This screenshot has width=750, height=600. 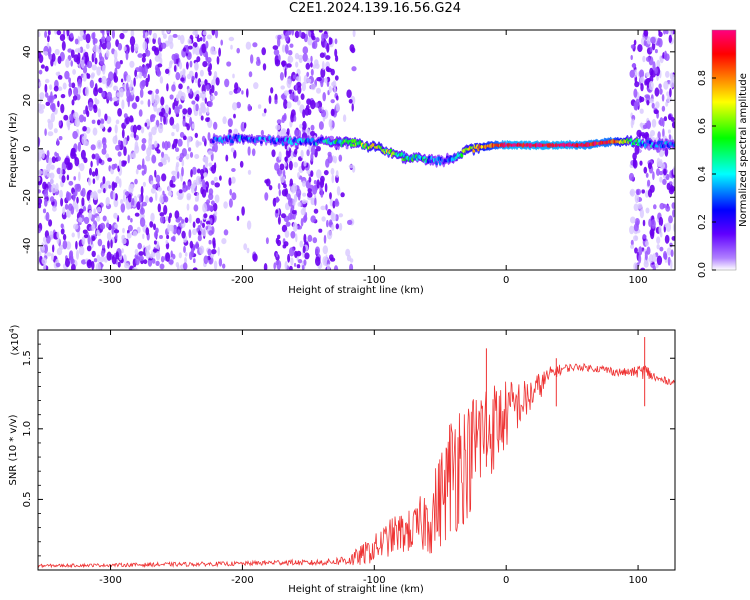 I want to click on svg-text: (x104), so click(x=14, y=339).